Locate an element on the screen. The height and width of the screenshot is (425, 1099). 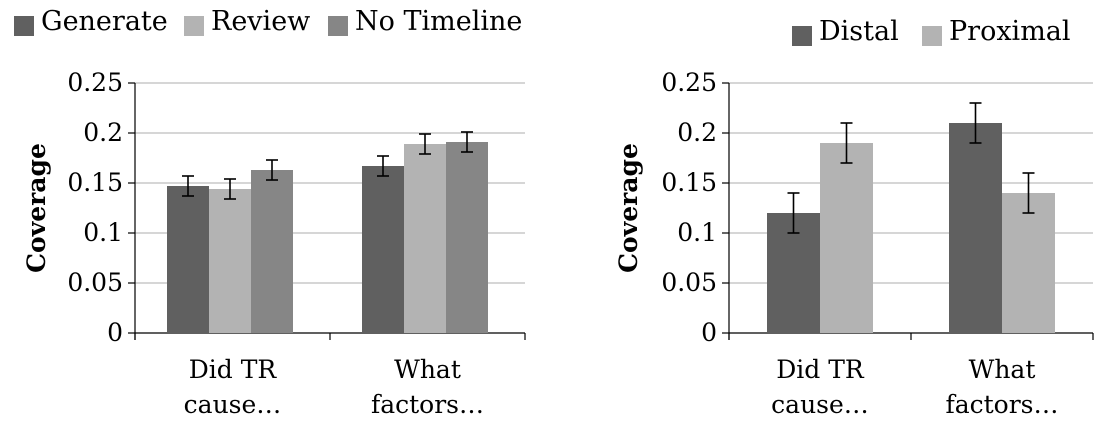
legend-label: Distal is located at coordinates (859, 31).